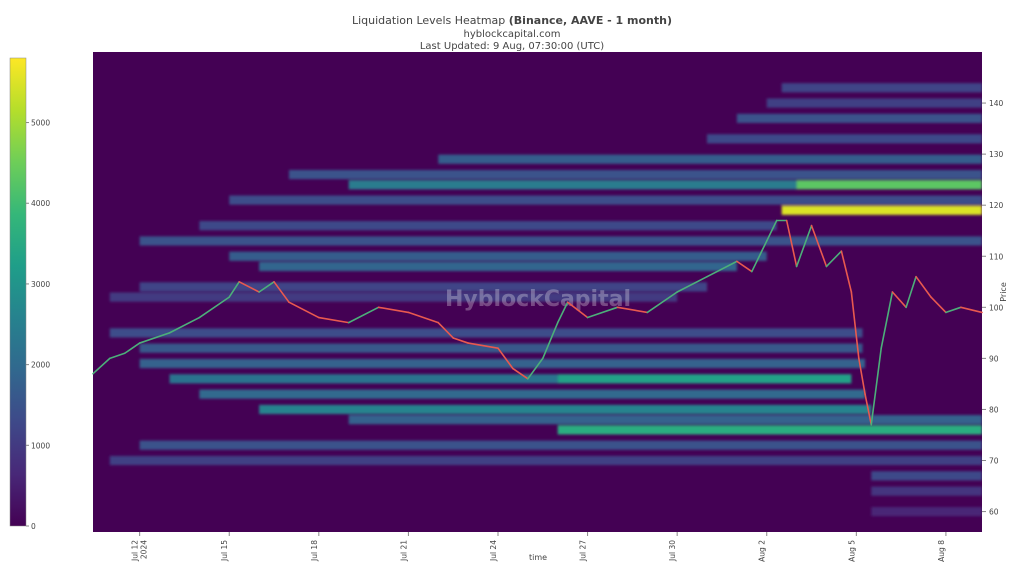 This screenshot has width=1024, height=575. What do you see at coordinates (33, 526) in the screenshot?
I see `colorbar-tick-label: 0` at bounding box center [33, 526].